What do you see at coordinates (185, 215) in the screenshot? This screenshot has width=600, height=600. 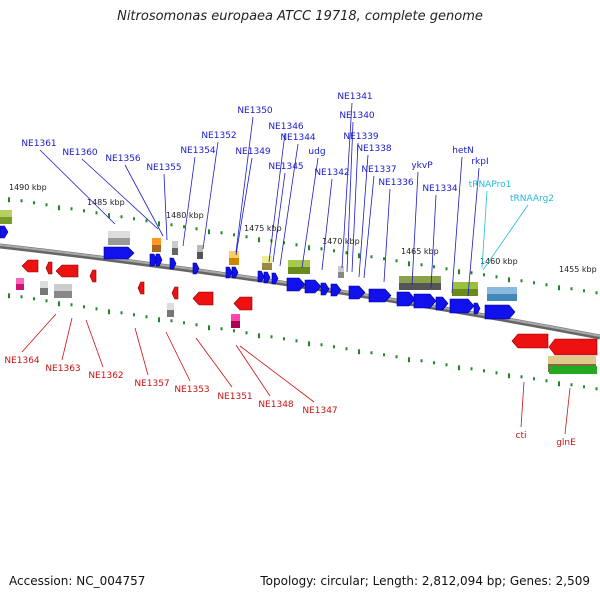 I see `scale-label: 1480 kbp` at bounding box center [185, 215].